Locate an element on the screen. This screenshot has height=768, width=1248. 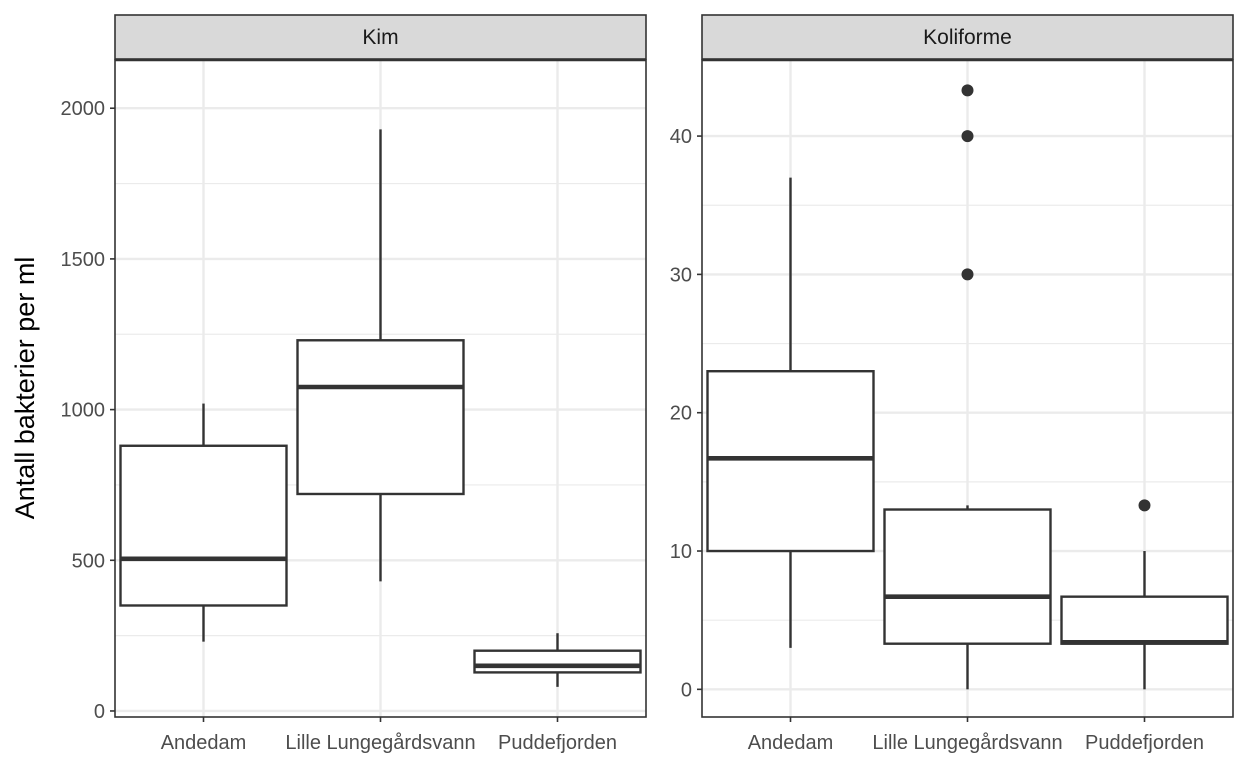
y-tick-label: 500 is located at coordinates (88, 561).